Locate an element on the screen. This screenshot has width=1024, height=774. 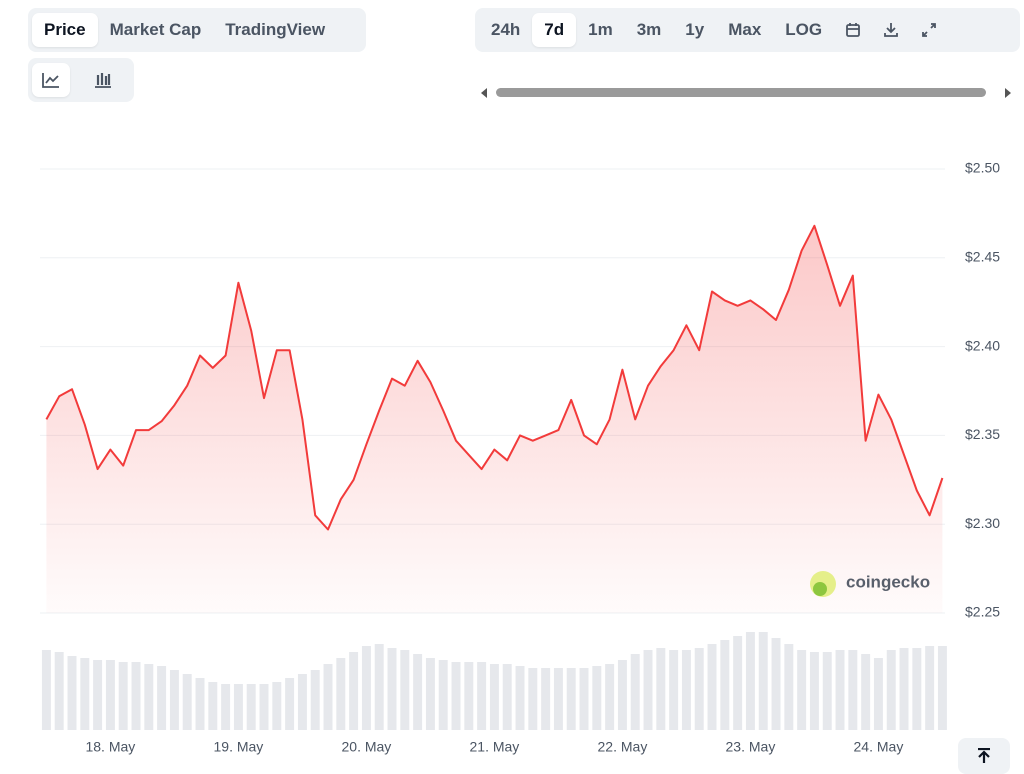
x-tick-label: 23. May is located at coordinates (751, 747).